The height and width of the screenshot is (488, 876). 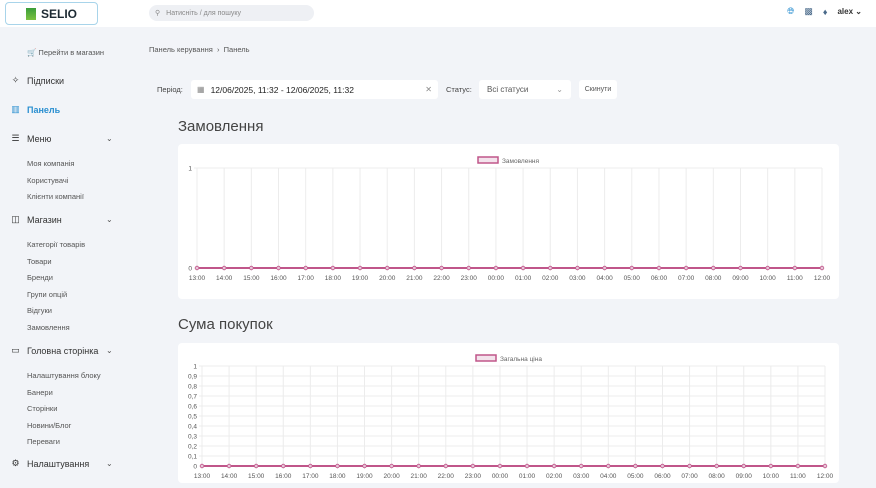 What do you see at coordinates (523, 278) in the screenshot?
I see `x-tick-label: 01:00` at bounding box center [523, 278].